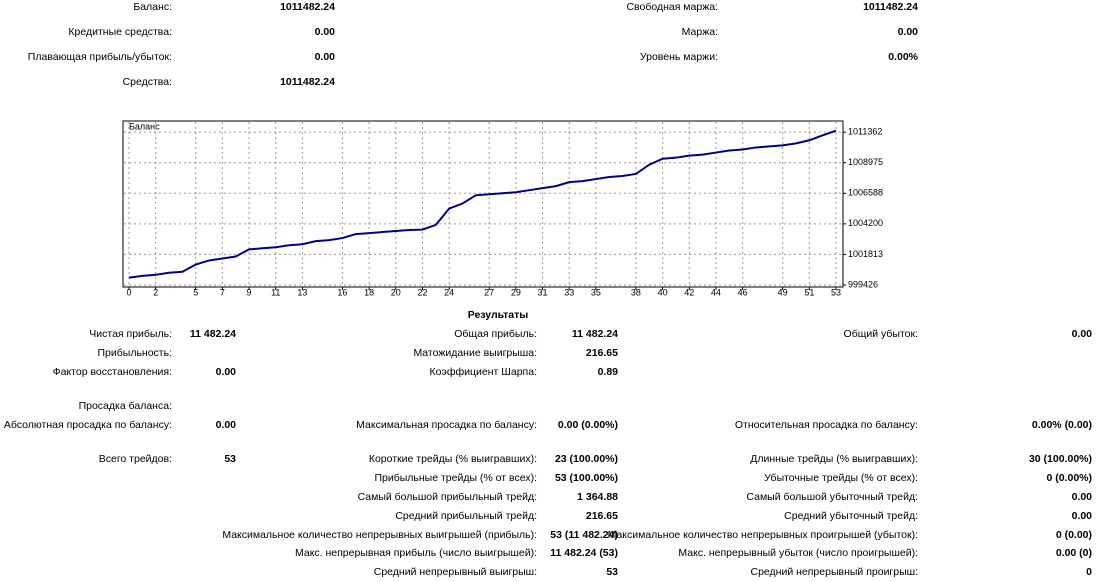 This screenshot has width=1111, height=582. Describe the element at coordinates (275, 292) in the screenshot. I see `x-tick-label: 11` at that location.